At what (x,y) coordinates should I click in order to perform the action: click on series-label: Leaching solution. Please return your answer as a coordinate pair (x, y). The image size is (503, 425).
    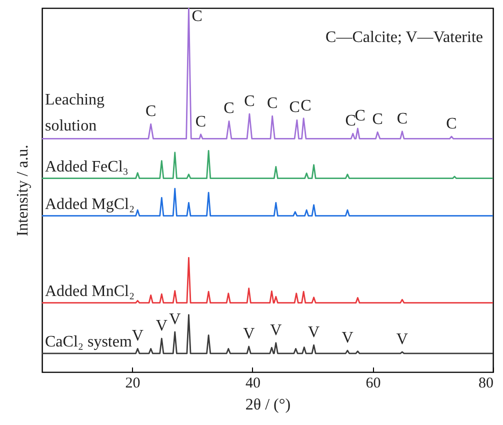
    Looking at the image, I should click on (75, 113).